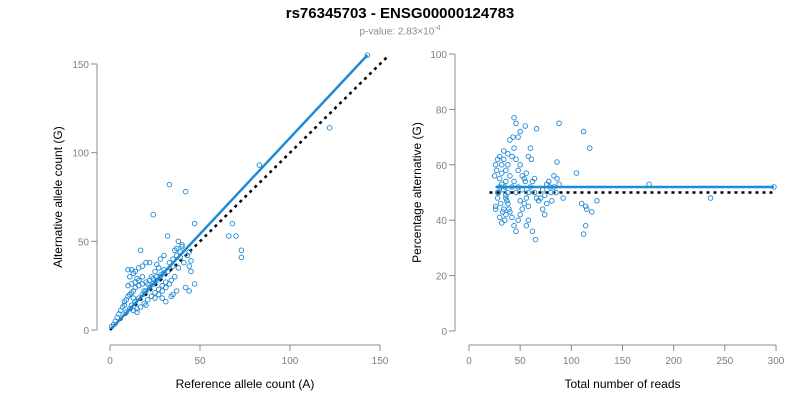 The height and width of the screenshot is (400, 800). I want to click on x-tick-label-left: 100, so click(290, 361).